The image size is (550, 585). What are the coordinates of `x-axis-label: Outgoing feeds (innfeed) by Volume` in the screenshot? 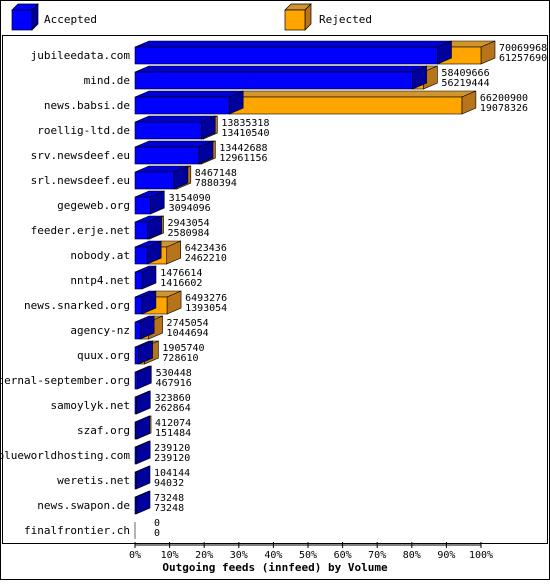 It's located at (275, 567).